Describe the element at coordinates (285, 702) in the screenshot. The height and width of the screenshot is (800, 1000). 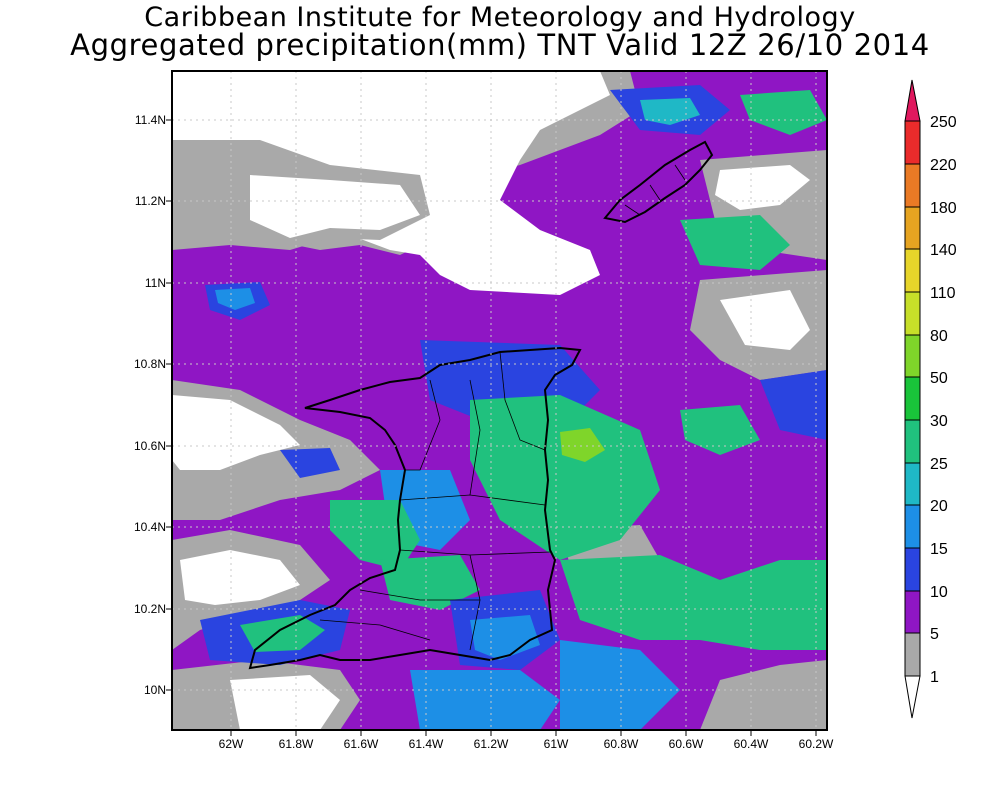
I see `precip-area-white-s` at that location.